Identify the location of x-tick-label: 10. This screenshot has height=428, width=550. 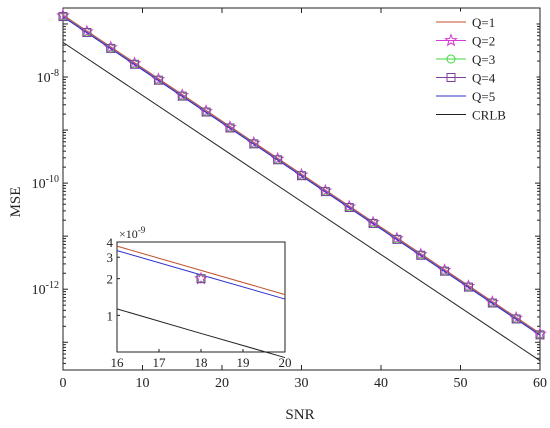
(143, 383).